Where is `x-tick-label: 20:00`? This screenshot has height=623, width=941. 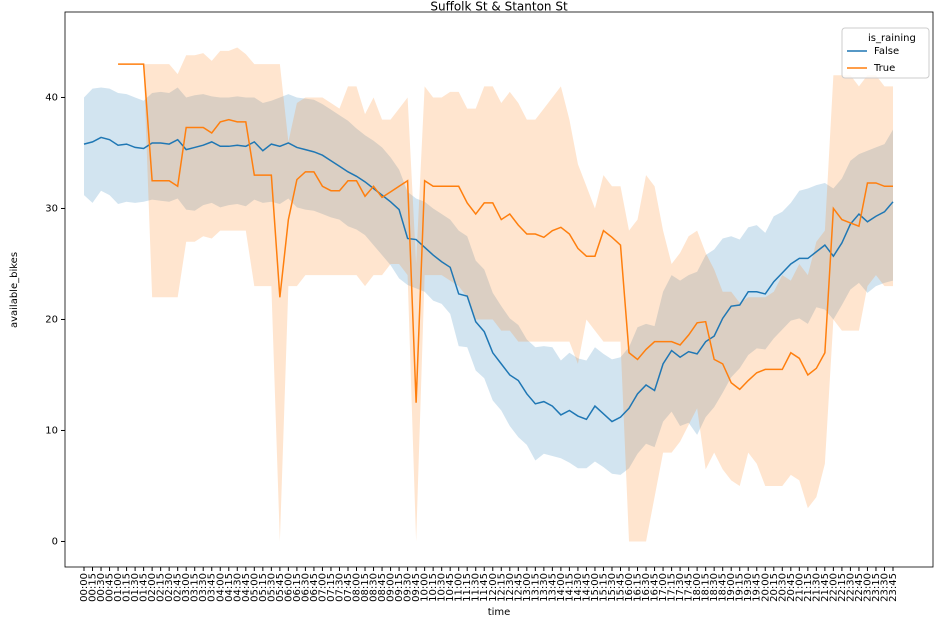
x-tick-label: 20:00 is located at coordinates (765, 587).